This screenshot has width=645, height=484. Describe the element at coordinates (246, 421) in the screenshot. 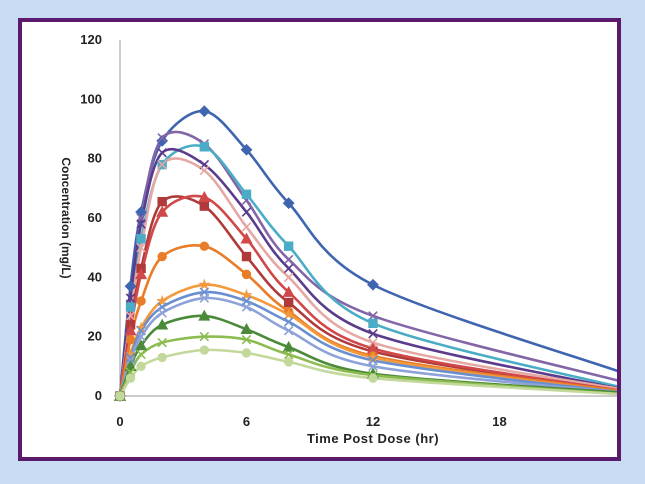

I see `x-tick-label: 6` at that location.